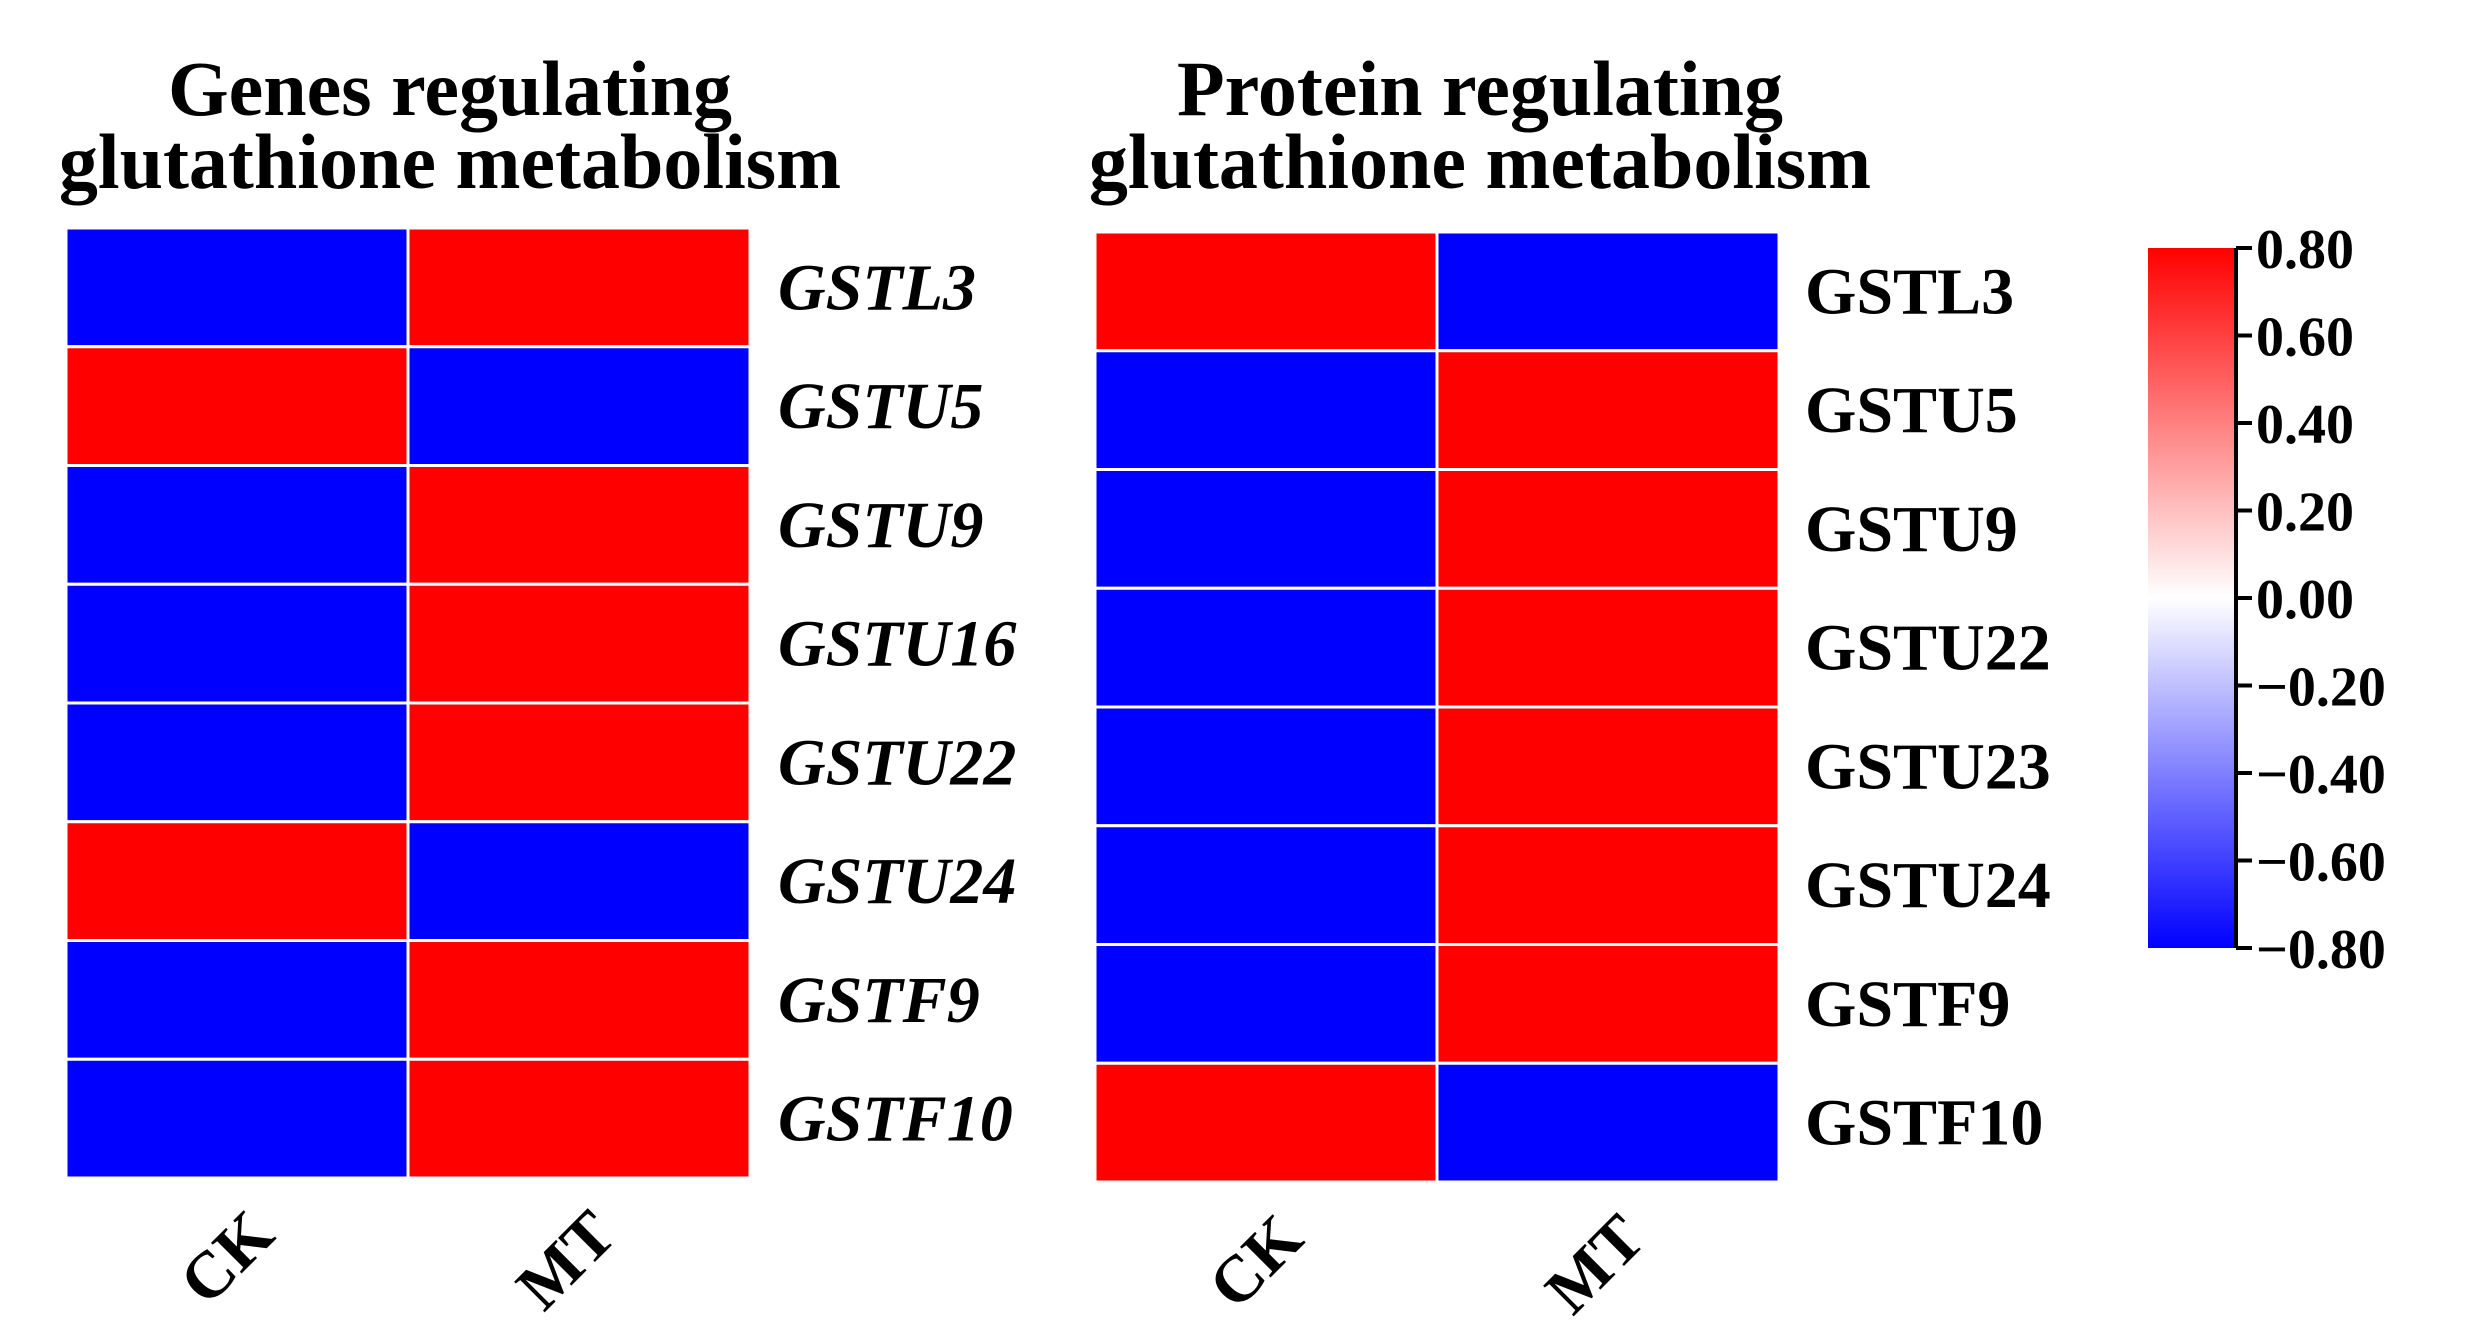 The height and width of the screenshot is (1344, 2466). I want to click on colorbar-ticks: 0.80 0.60 0.40 0.20 0.00 −0.20 −0.40 −0.60 −0.80, so click(2311, 600).